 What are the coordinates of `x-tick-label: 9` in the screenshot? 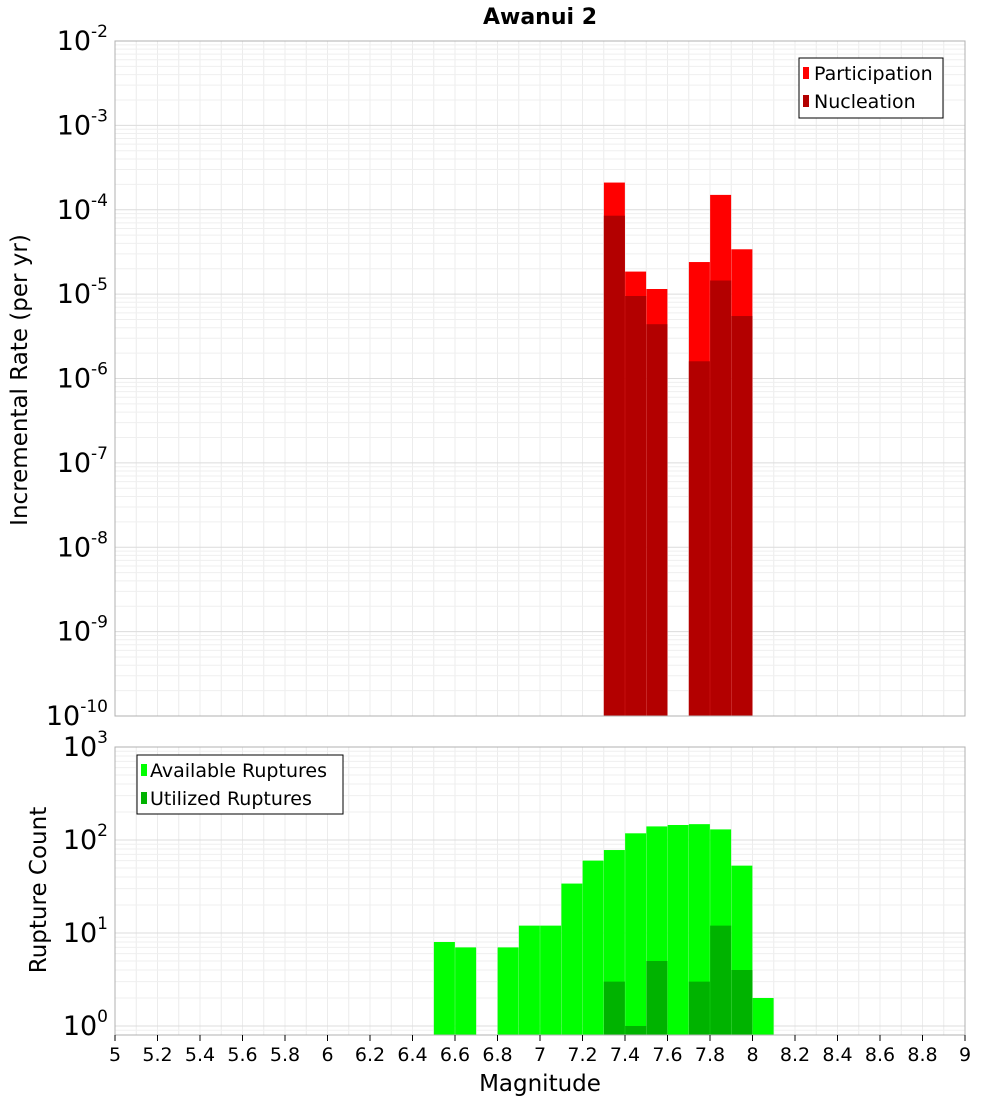 It's located at (965, 1055).